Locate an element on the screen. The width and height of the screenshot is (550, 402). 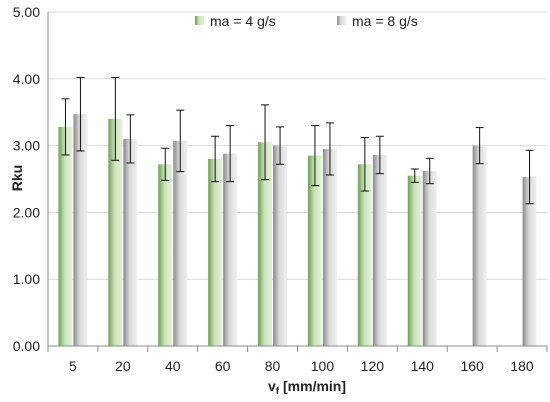
y-tick-label: 0.00 is located at coordinates (26, 346).